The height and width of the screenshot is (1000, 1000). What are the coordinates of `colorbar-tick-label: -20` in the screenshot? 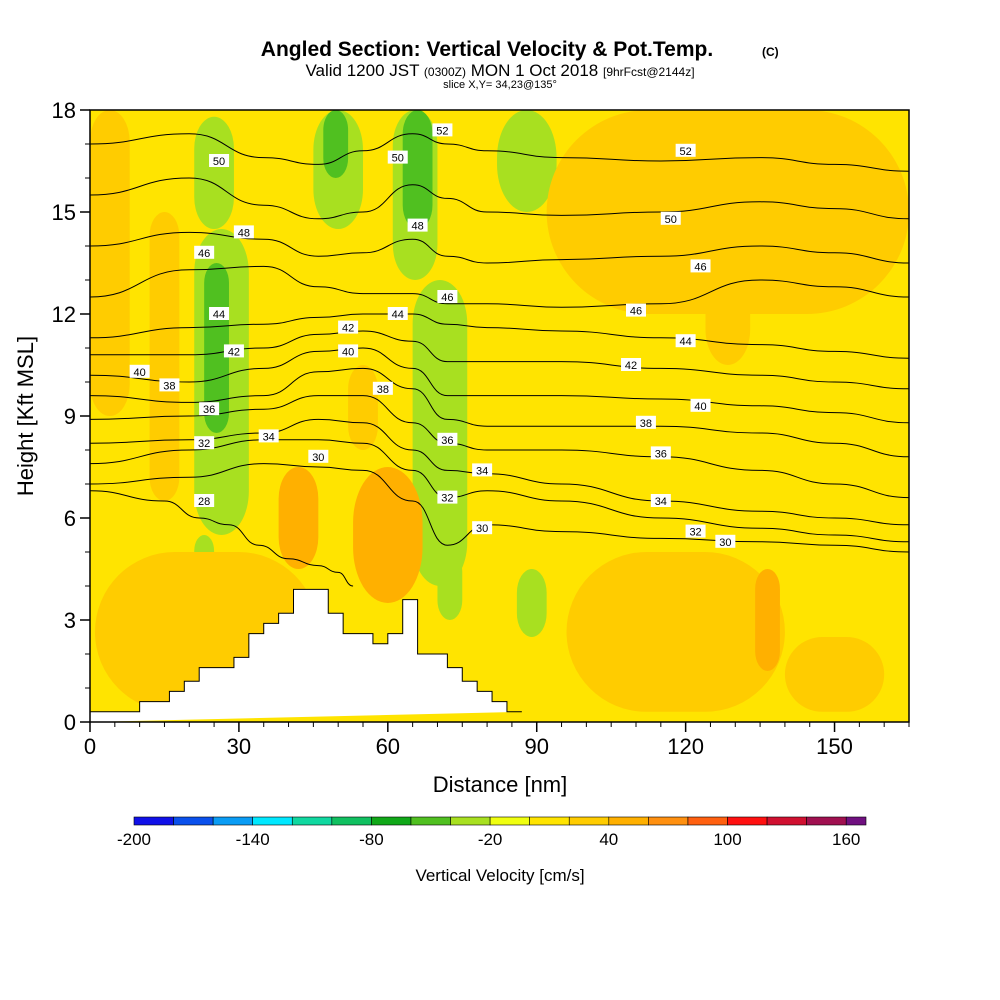 It's located at (490, 839).